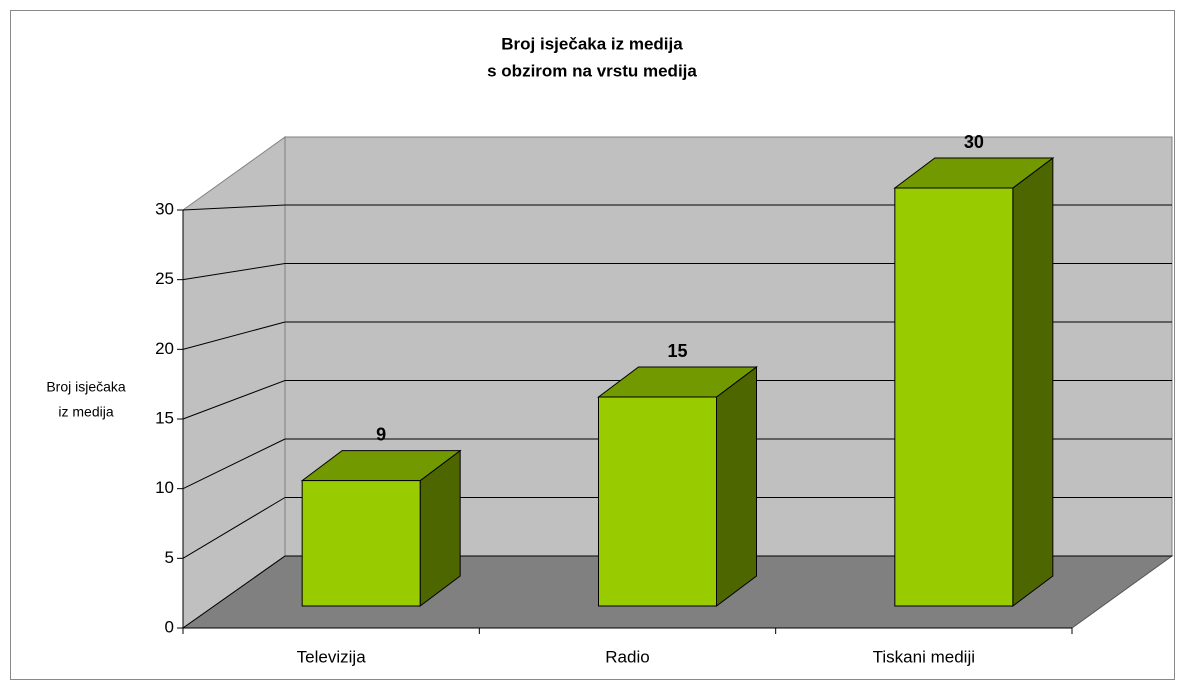 The image size is (1185, 690). Describe the element at coordinates (974, 142) in the screenshot. I see `value-label: 30` at that location.